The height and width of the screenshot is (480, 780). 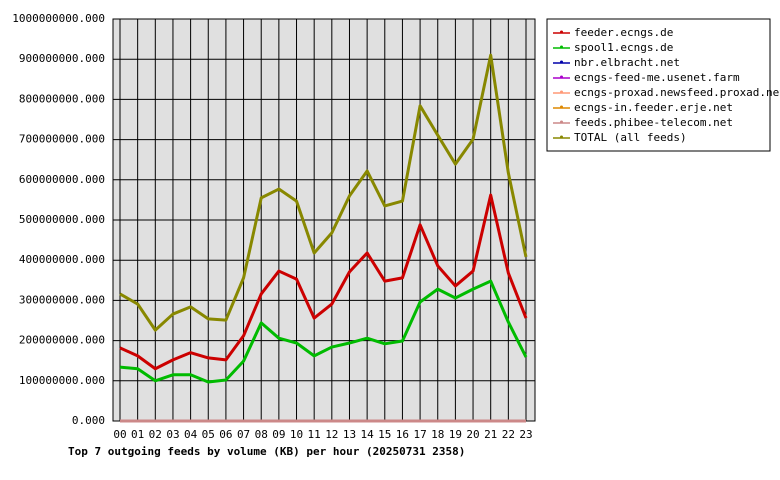 I want to click on x-tick-label: 22, so click(x=508, y=434).